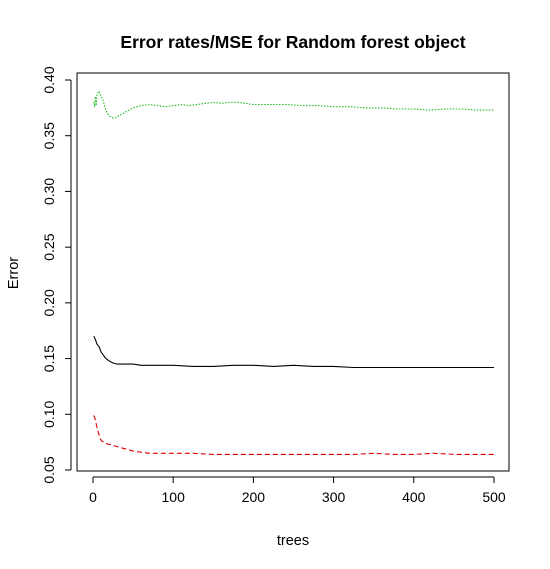  I want to click on y-tick-label: 0.10, so click(49, 413).